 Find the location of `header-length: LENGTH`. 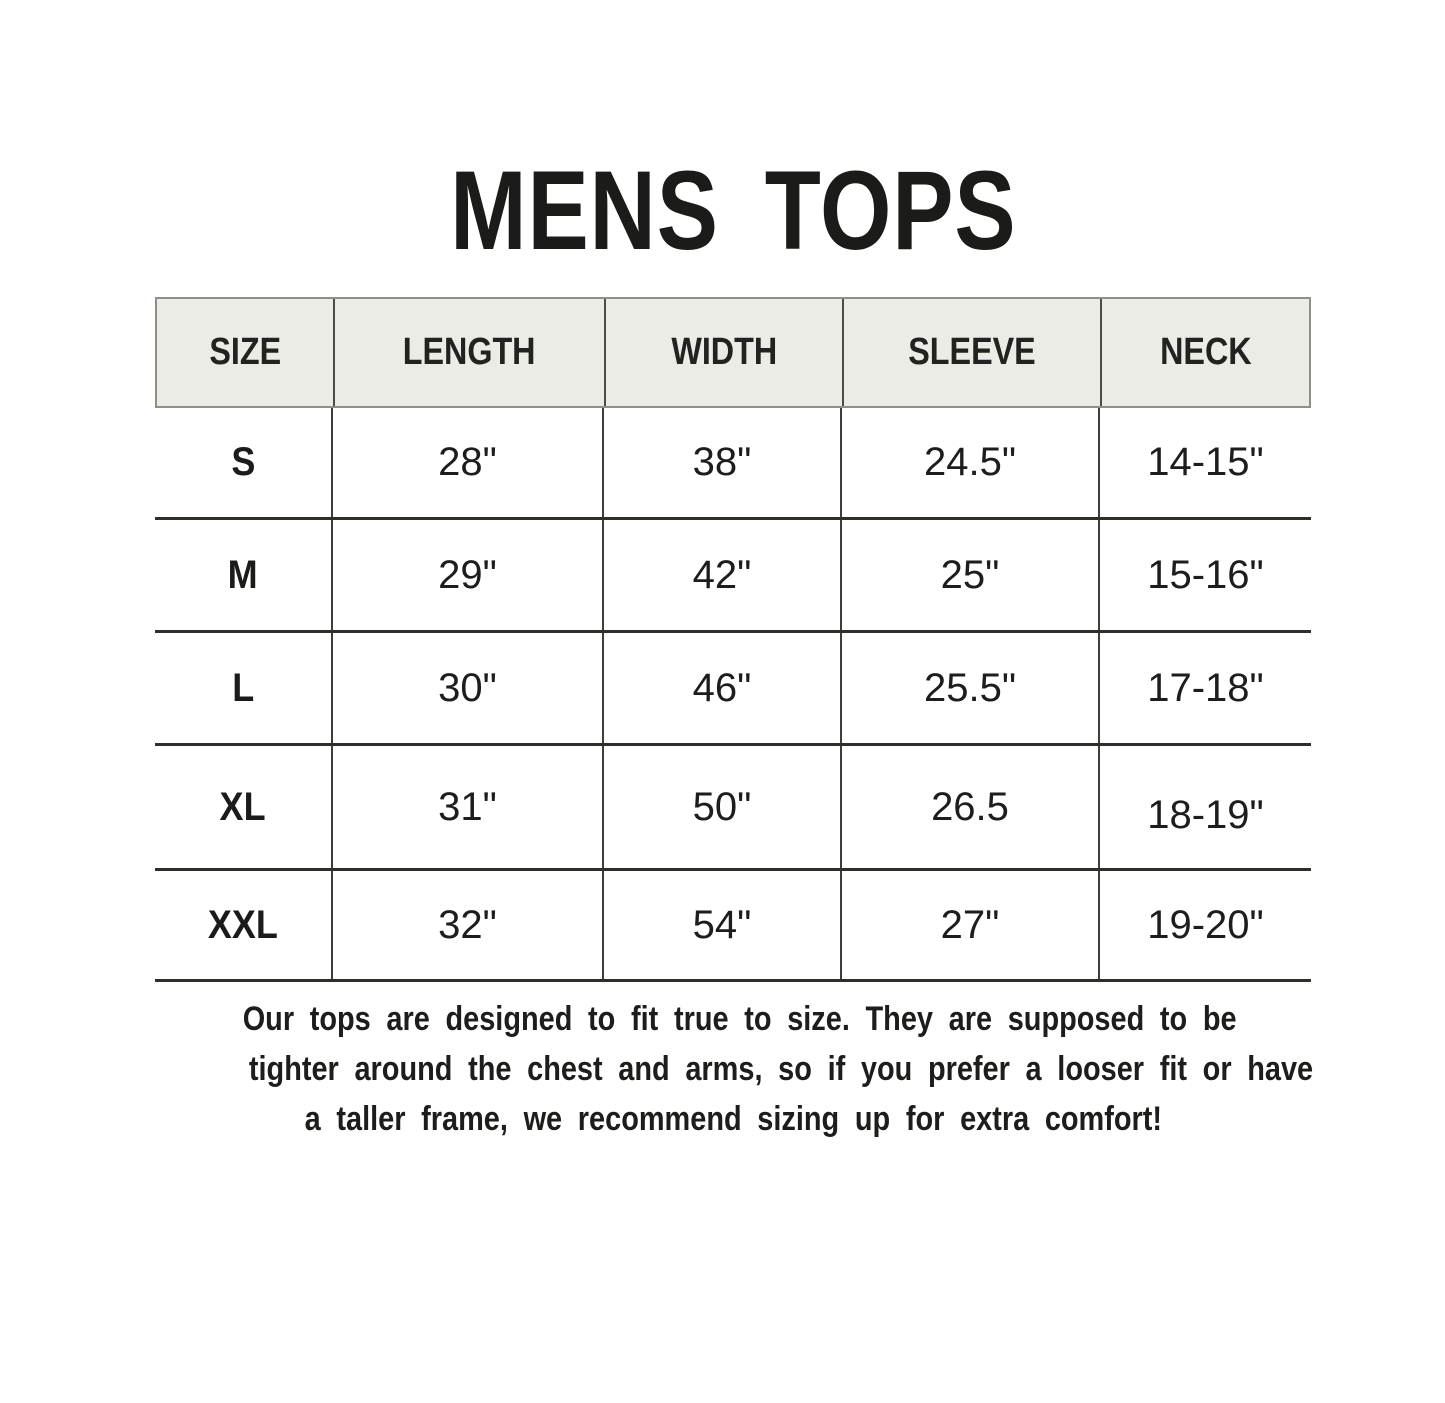

header-length: LENGTH is located at coordinates (470, 352).